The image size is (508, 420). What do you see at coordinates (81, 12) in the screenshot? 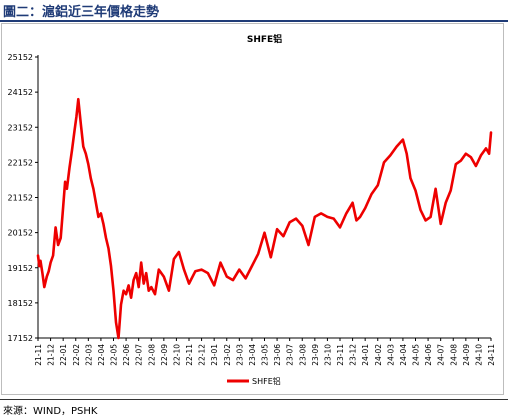
I see `figure-title: 圖二：滬鋁近三年價格走勢` at bounding box center [81, 12].